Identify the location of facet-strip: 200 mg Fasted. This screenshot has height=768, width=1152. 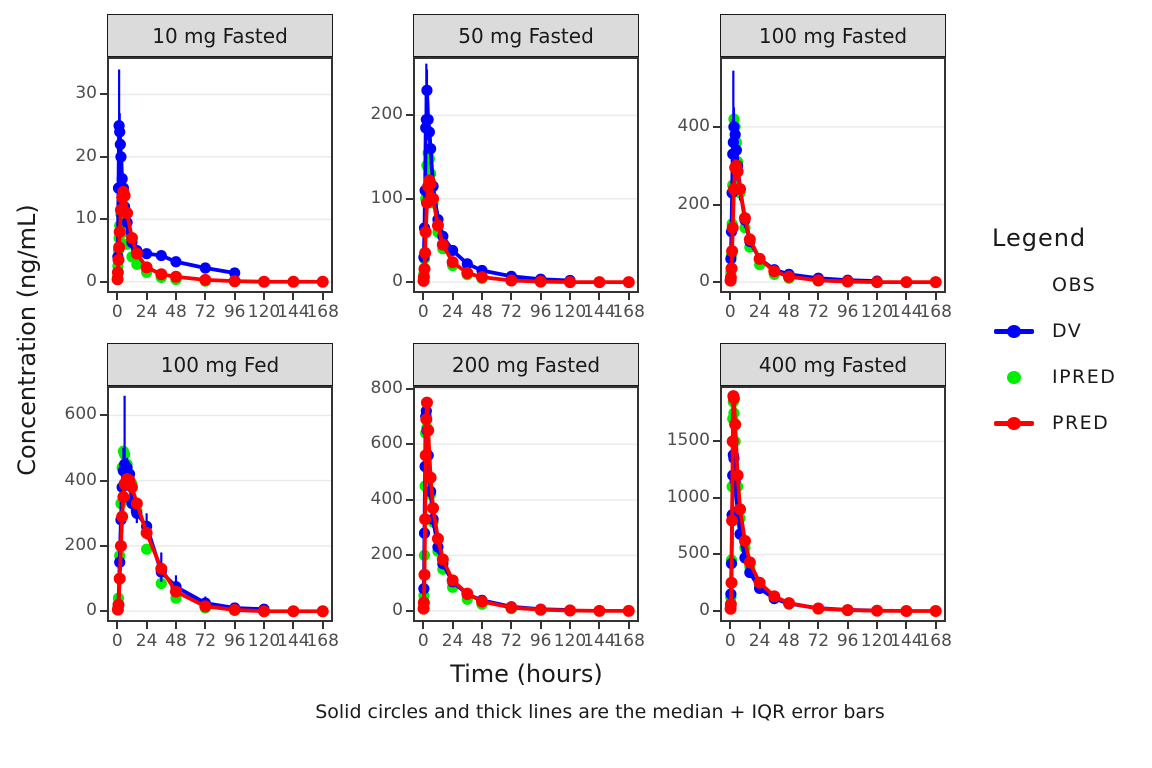
(526, 364).